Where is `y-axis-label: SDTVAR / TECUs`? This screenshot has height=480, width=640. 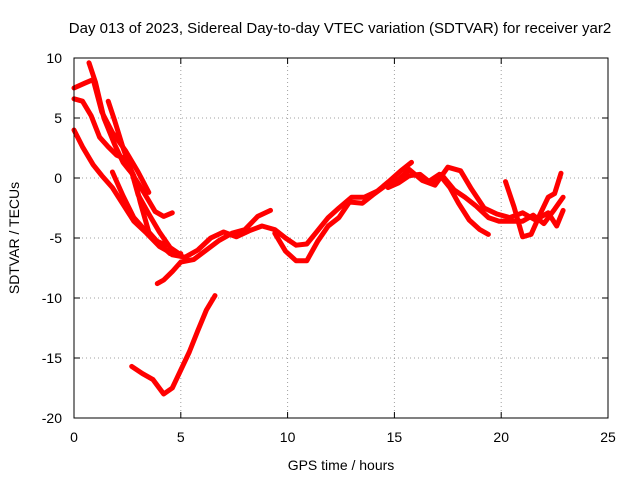
y-axis-label: SDTVAR / TECUs is located at coordinates (14, 238).